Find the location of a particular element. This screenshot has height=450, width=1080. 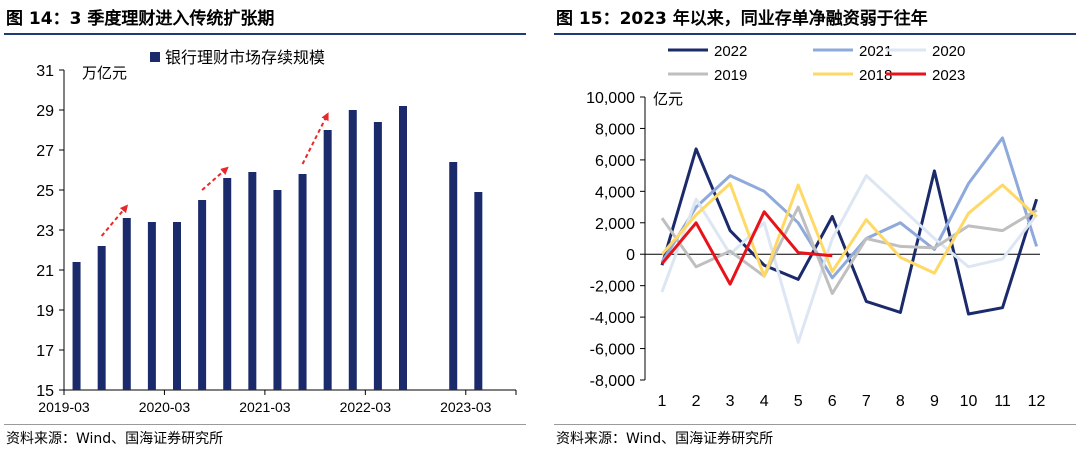

y-tick-label: 10,000 is located at coordinates (610, 98).